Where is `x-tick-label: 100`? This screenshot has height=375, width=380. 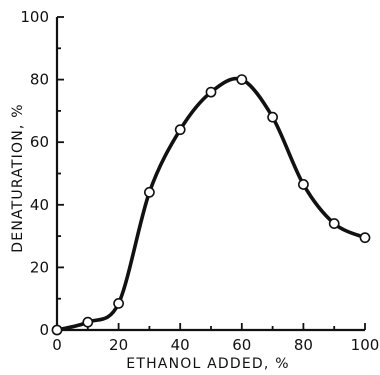 x-tick-label: 100 is located at coordinates (365, 345).